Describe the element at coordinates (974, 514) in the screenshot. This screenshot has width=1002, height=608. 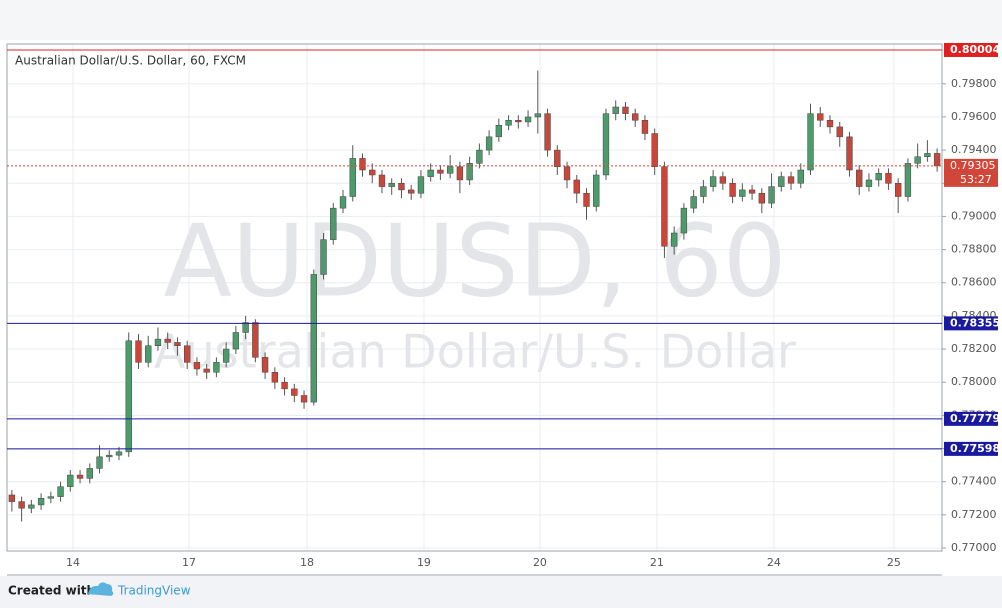
I see `y-tick-label: 0.77200` at that location.